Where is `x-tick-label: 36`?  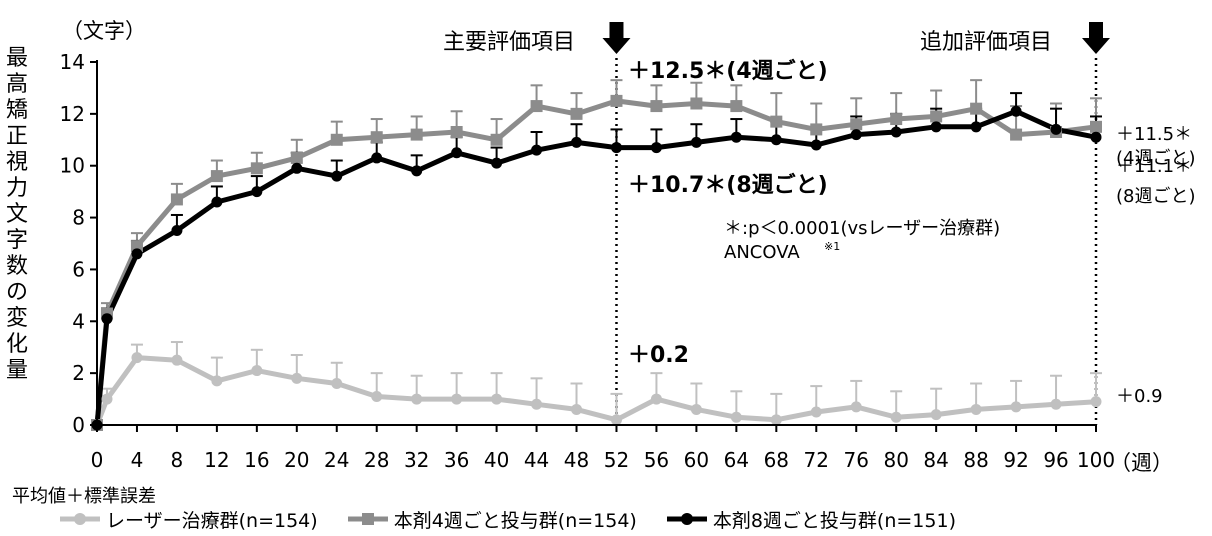
x-tick-label: 36 is located at coordinates (456, 460).